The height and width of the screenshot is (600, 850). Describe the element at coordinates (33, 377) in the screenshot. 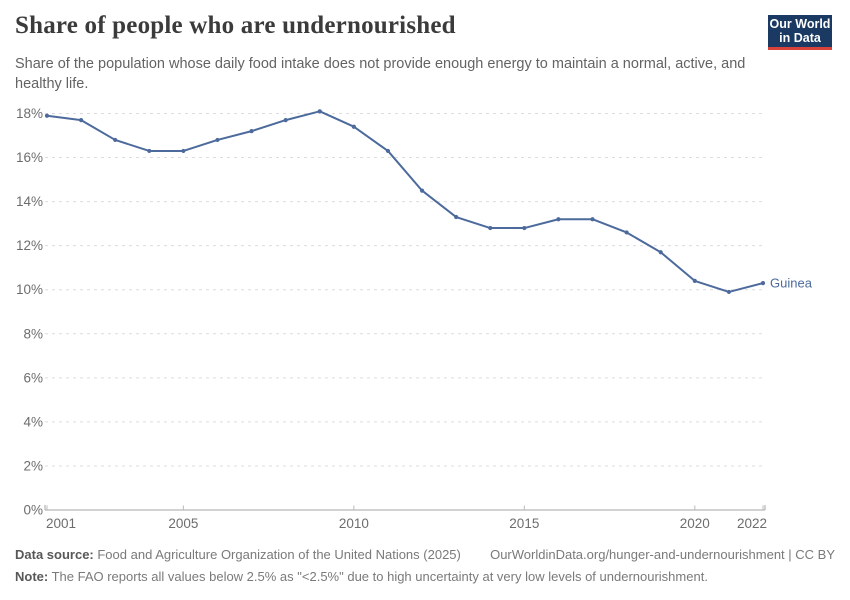

I see `y-axis-tick-label: 6%` at that location.